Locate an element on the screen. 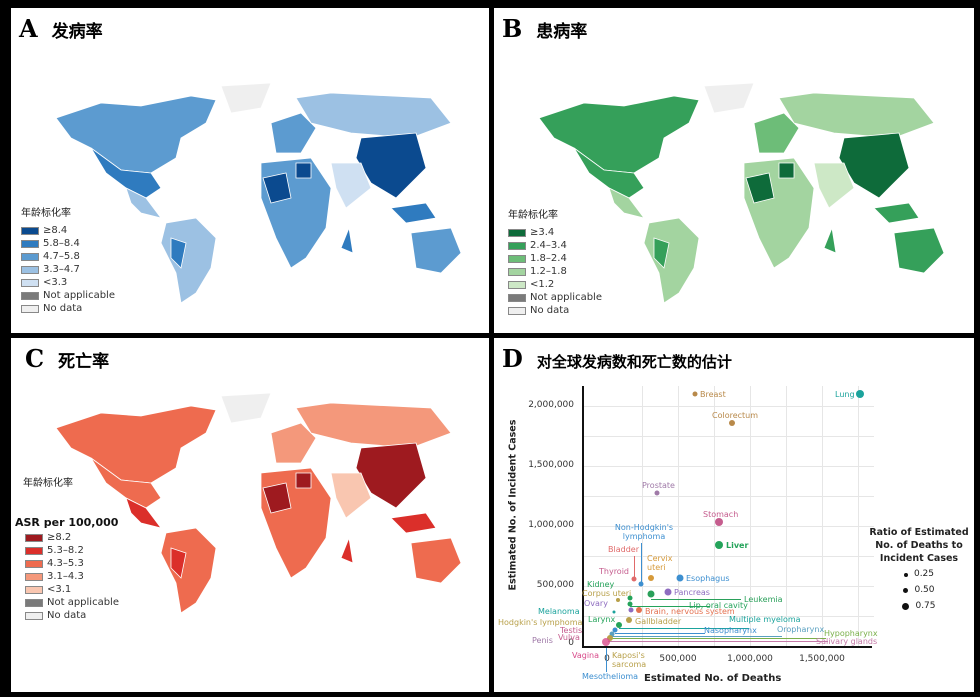 The height and width of the screenshot is (697, 980). legend-item: ≥8.4 is located at coordinates (68, 230).